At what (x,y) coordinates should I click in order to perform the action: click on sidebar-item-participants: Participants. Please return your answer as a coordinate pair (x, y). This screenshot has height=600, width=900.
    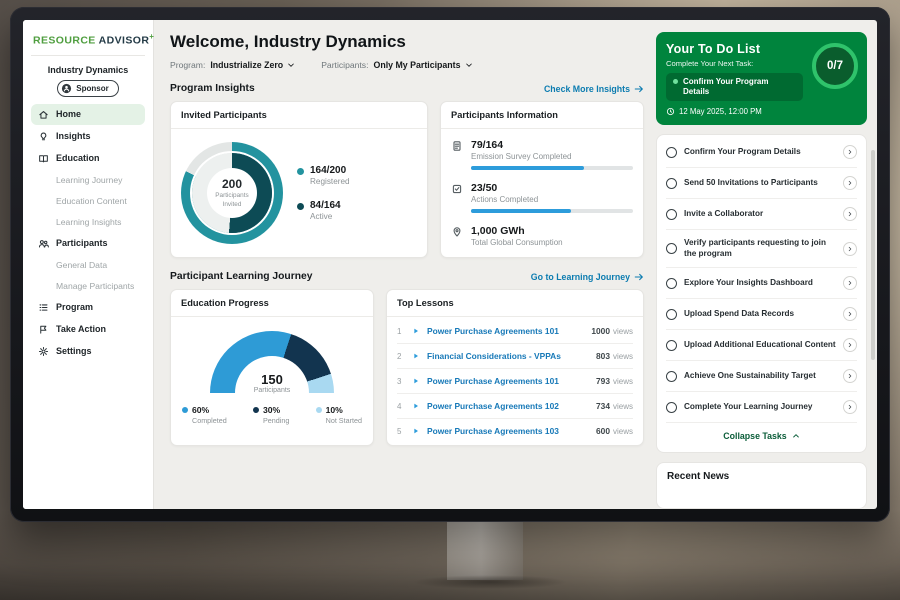
    Looking at the image, I should click on (88, 243).